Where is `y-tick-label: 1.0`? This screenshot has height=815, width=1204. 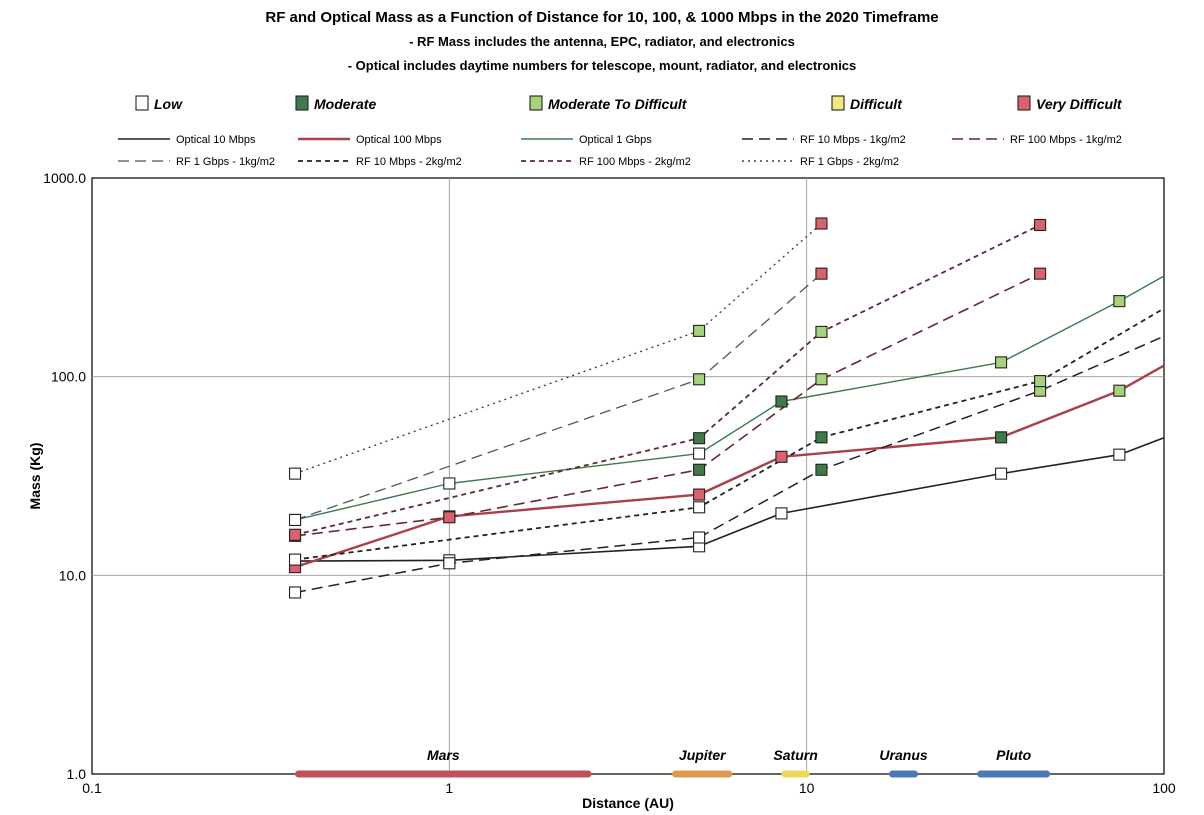
y-tick-label: 1.0 is located at coordinates (77, 774).